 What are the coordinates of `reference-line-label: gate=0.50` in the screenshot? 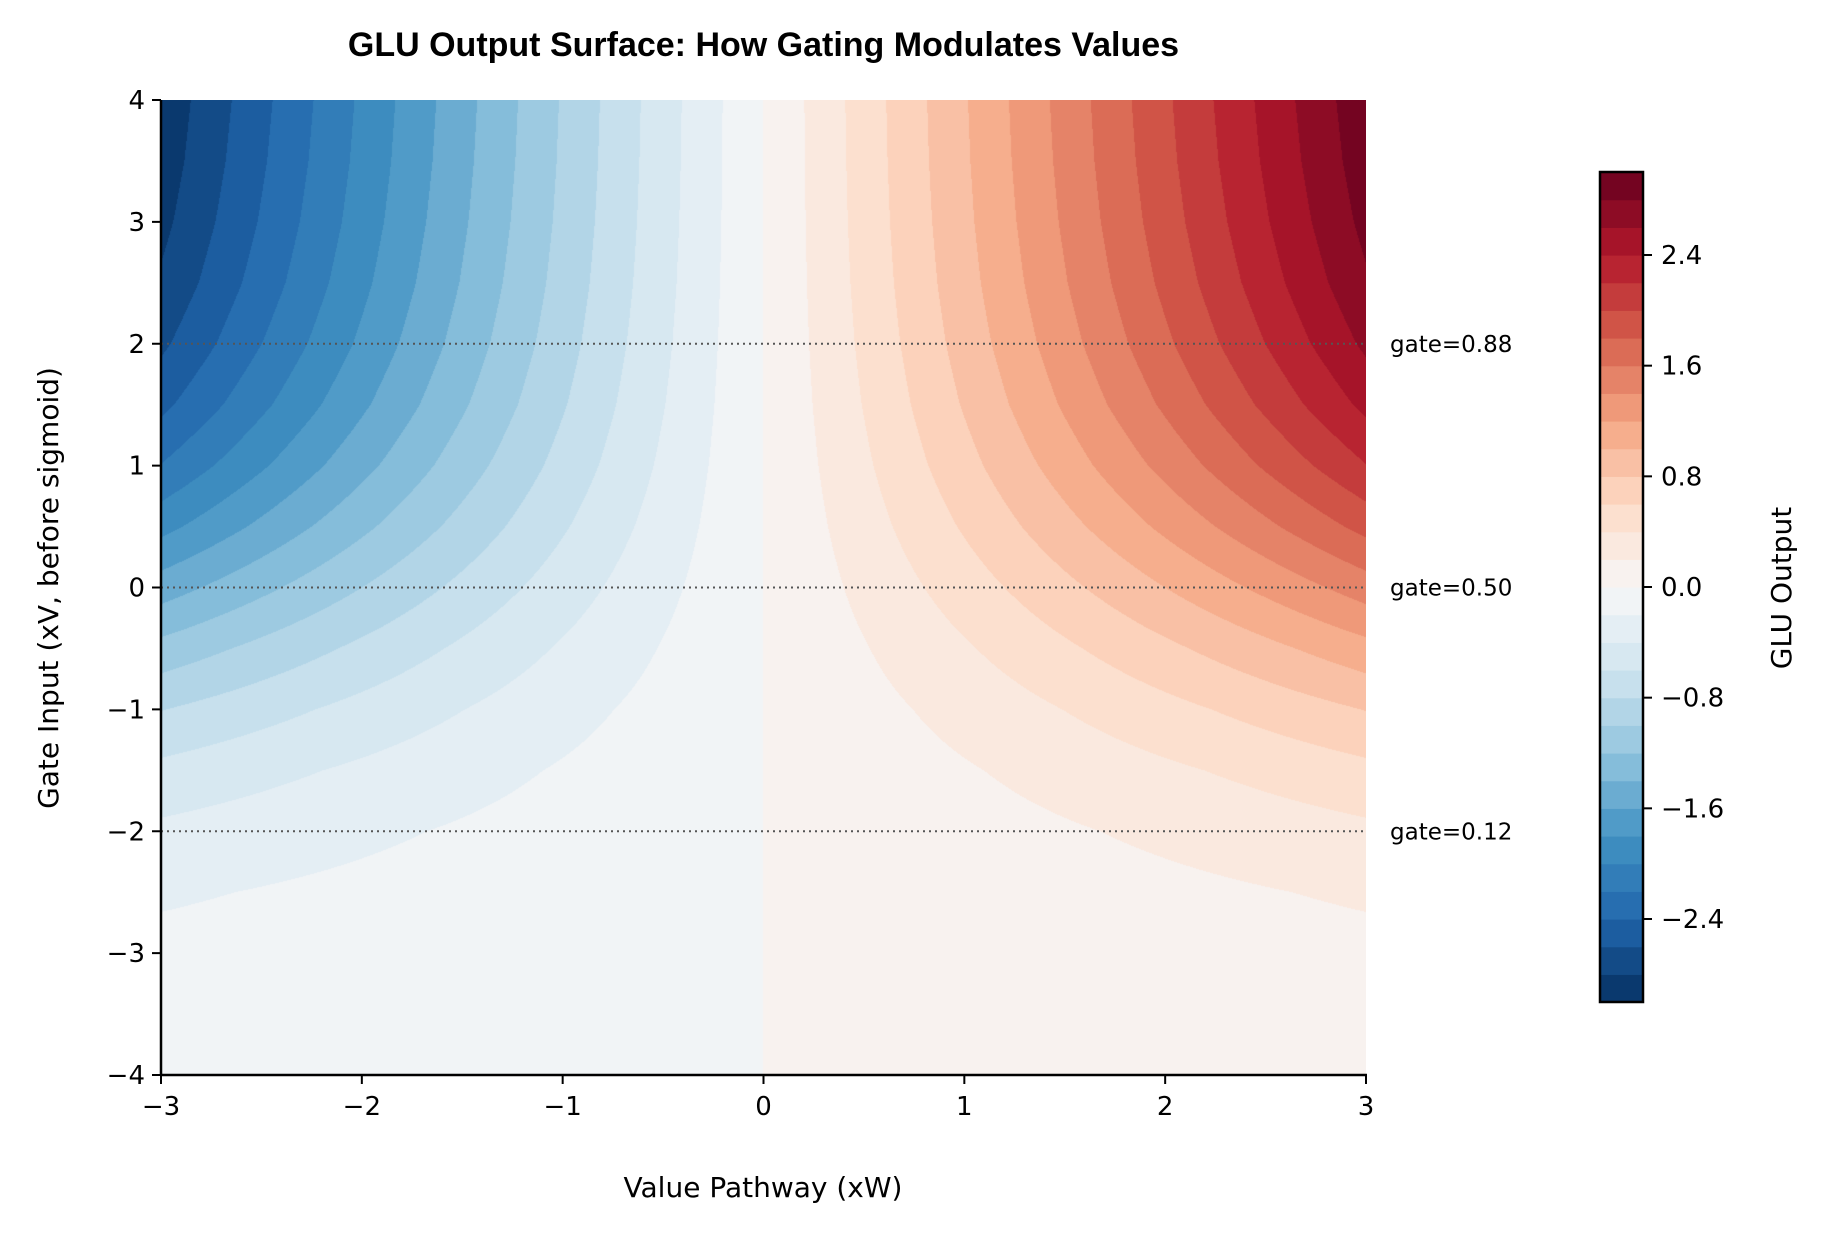 It's located at (1451, 589).